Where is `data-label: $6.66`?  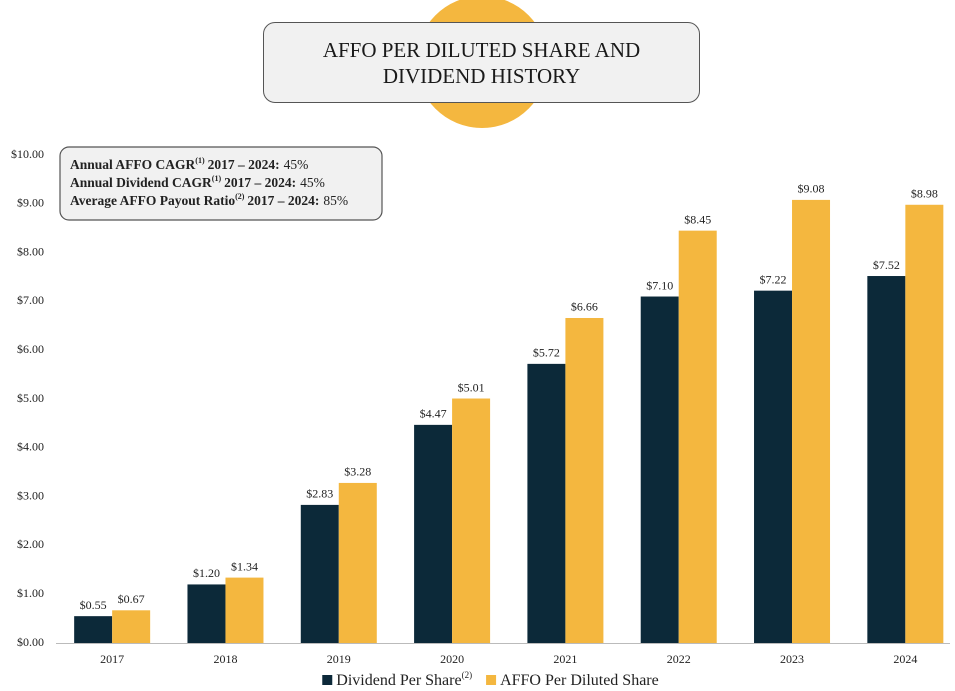
data-label: $6.66 is located at coordinates (584, 307).